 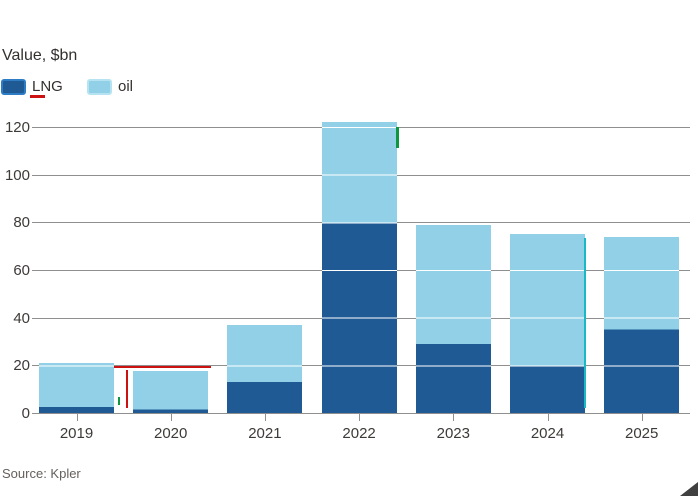 What do you see at coordinates (21, 270) in the screenshot?
I see `y-tick-label-60: 60` at bounding box center [21, 270].